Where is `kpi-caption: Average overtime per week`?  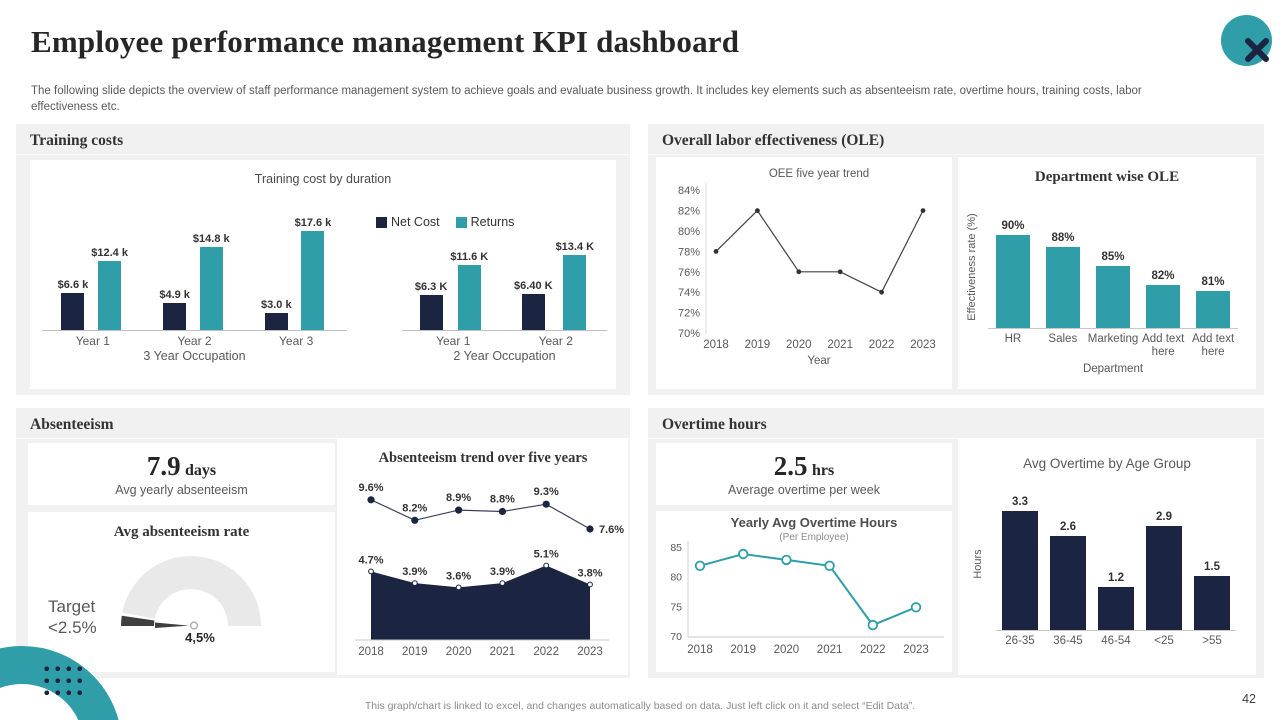 kpi-caption: Average overtime per week is located at coordinates (804, 490).